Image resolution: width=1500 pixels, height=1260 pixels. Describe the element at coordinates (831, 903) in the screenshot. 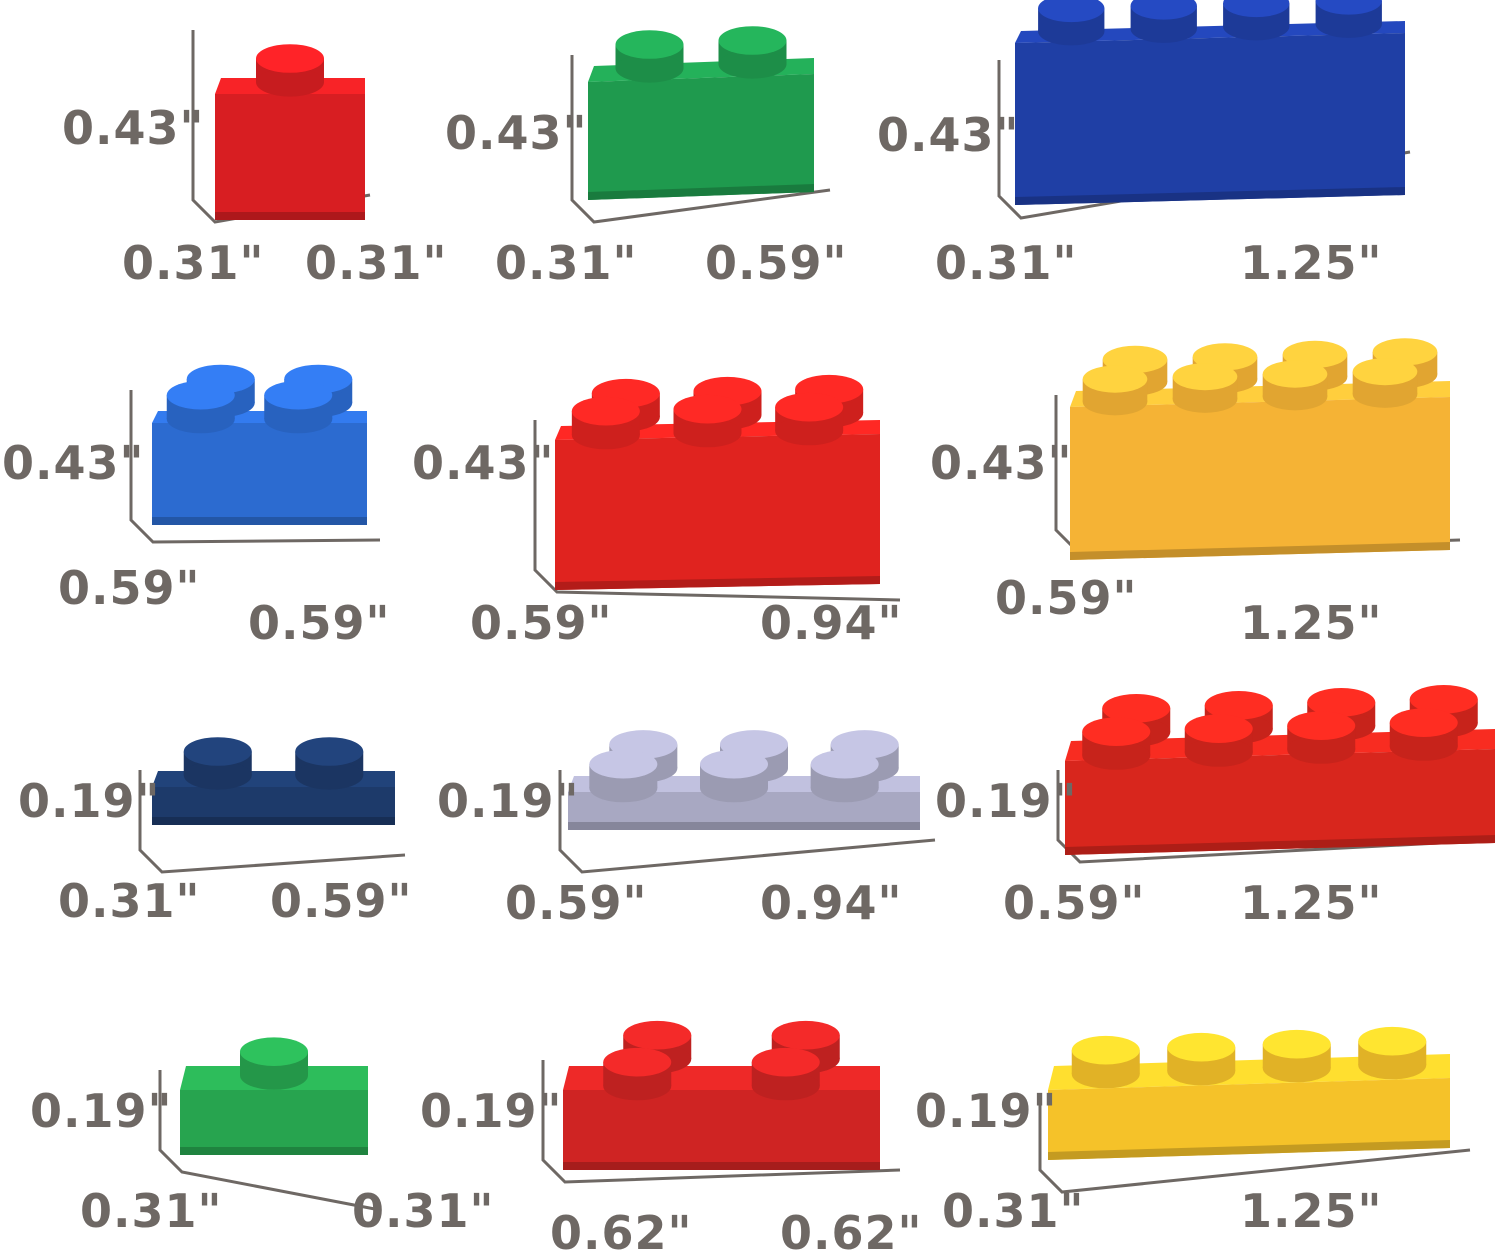

I see `length-label: 0.94"` at that location.